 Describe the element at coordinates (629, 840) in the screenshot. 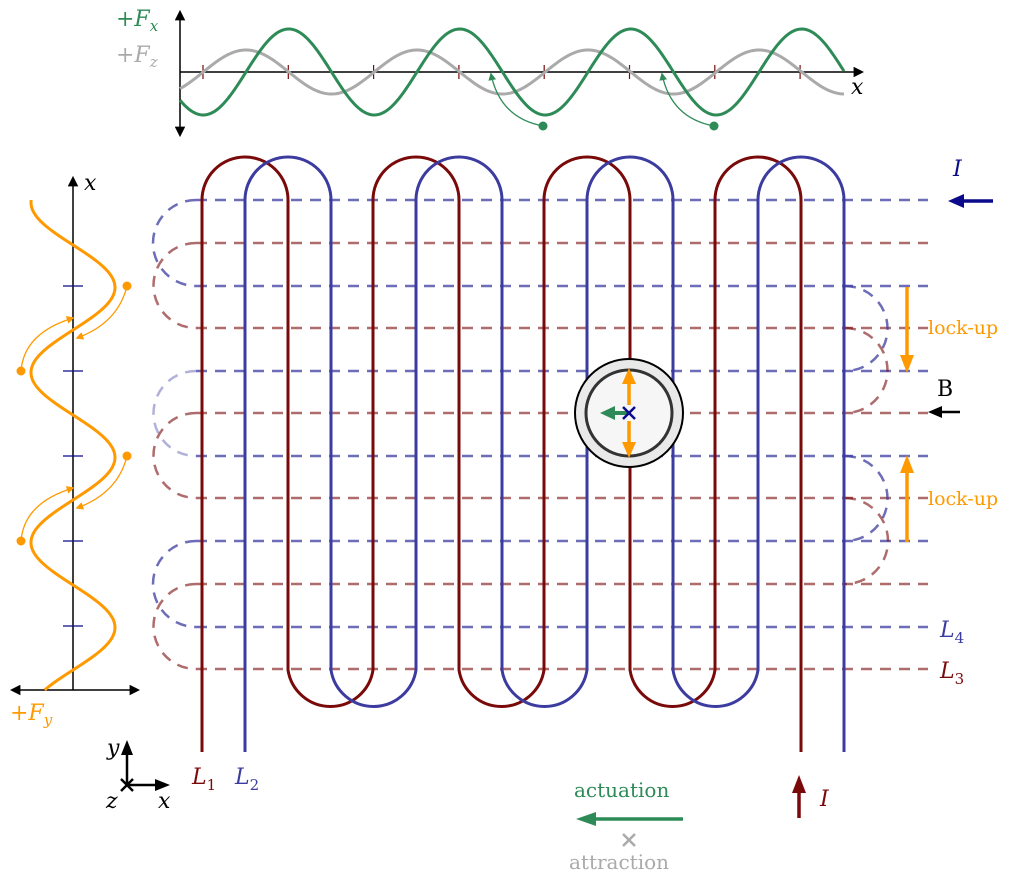

I see `legend-attraction-cross` at that location.